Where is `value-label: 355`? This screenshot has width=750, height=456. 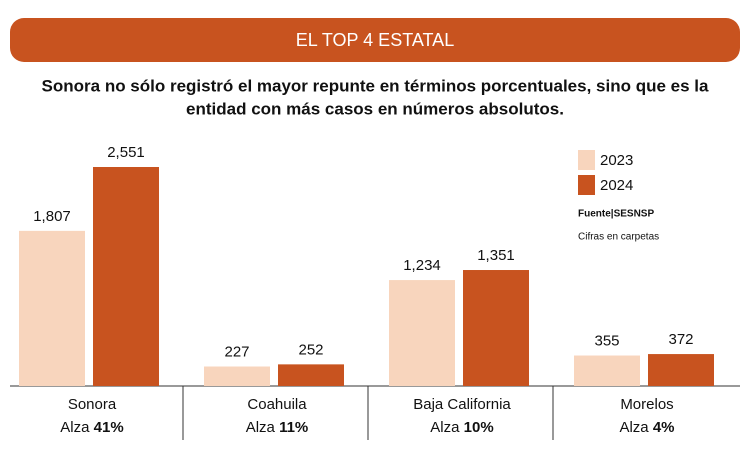 value-label: 355 is located at coordinates (606, 340).